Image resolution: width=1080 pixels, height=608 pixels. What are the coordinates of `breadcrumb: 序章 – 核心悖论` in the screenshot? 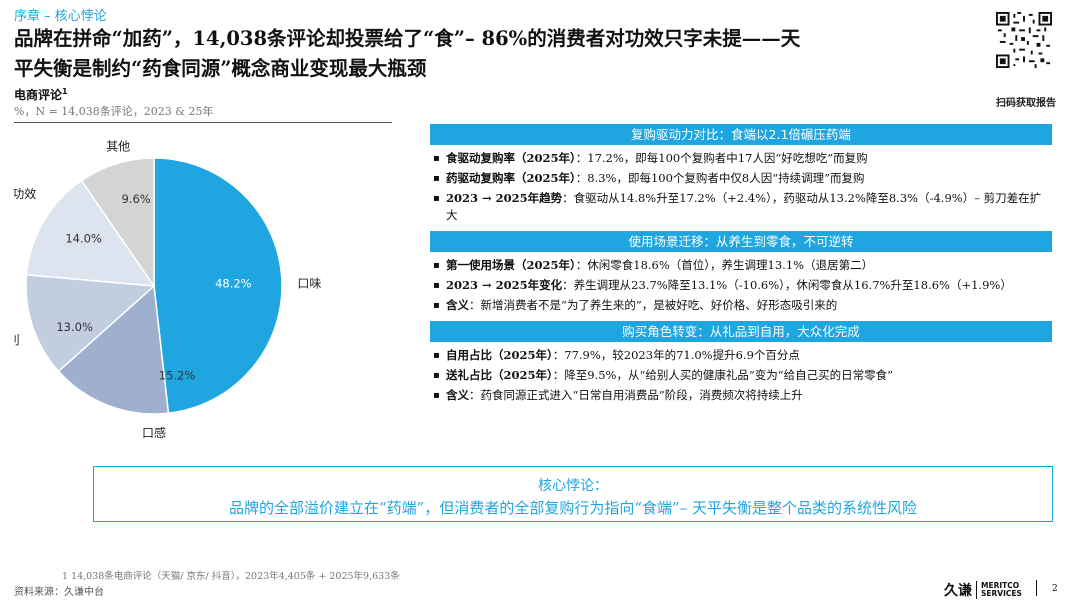 It's located at (60, 16).